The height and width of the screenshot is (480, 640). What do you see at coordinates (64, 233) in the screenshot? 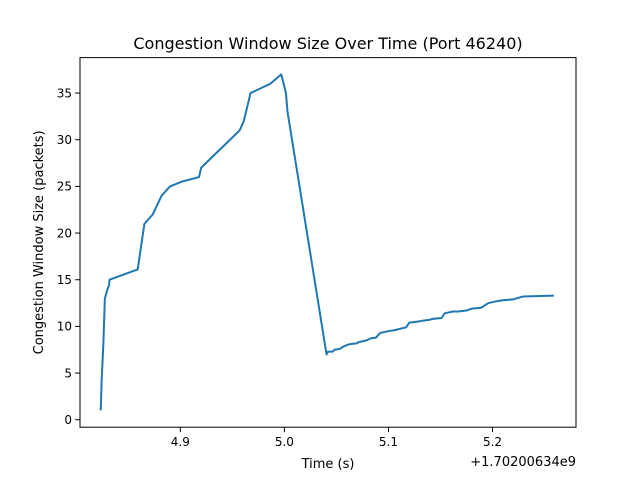
I see `y-tick-label: 20` at bounding box center [64, 233].